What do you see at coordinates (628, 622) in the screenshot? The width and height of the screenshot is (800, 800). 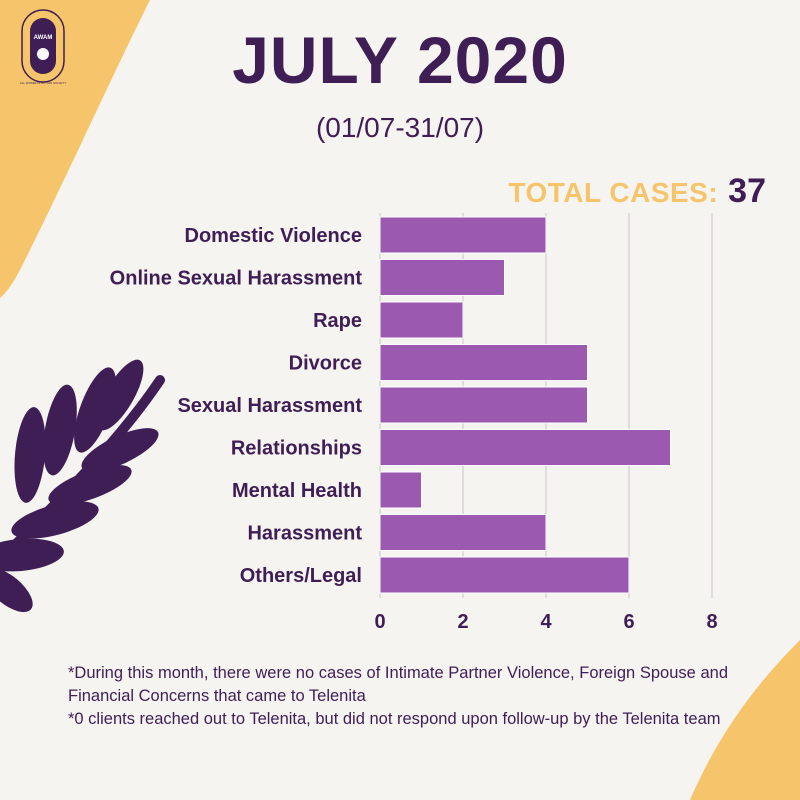 I see `x-tick-label: 6` at bounding box center [628, 622].